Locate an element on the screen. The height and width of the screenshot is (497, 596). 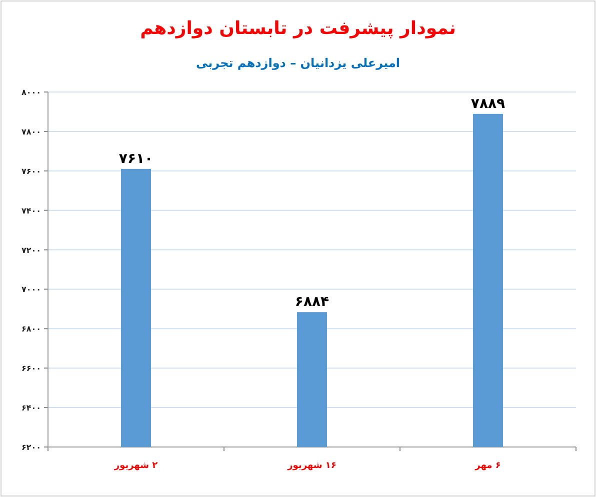
y-tick-label: ۶۸۰۰ is located at coordinates (31, 329).